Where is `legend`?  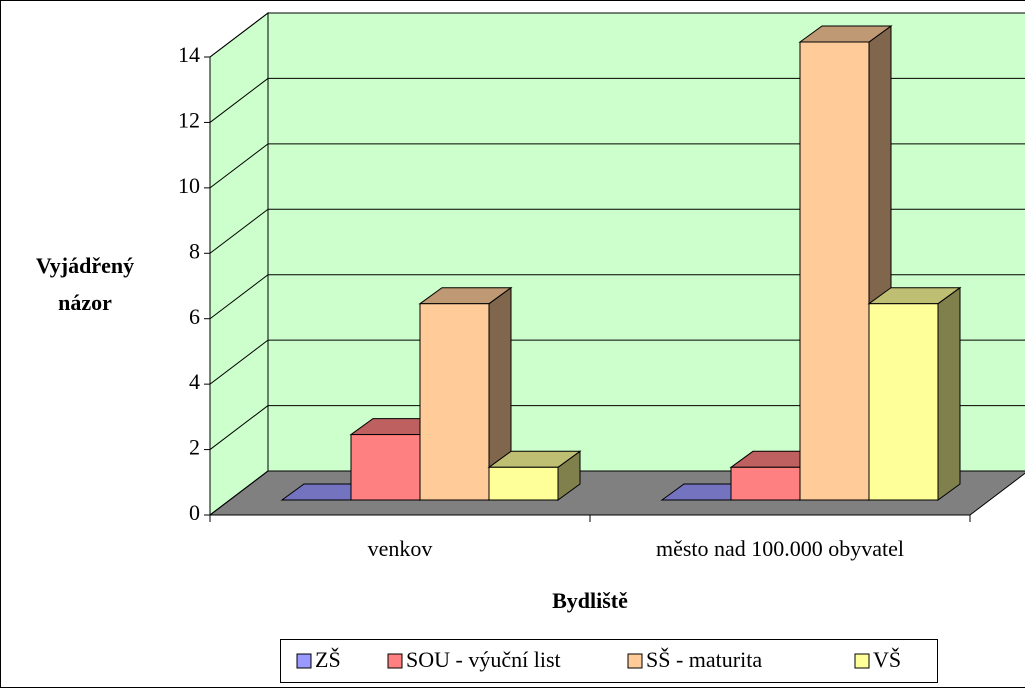 legend is located at coordinates (609, 661).